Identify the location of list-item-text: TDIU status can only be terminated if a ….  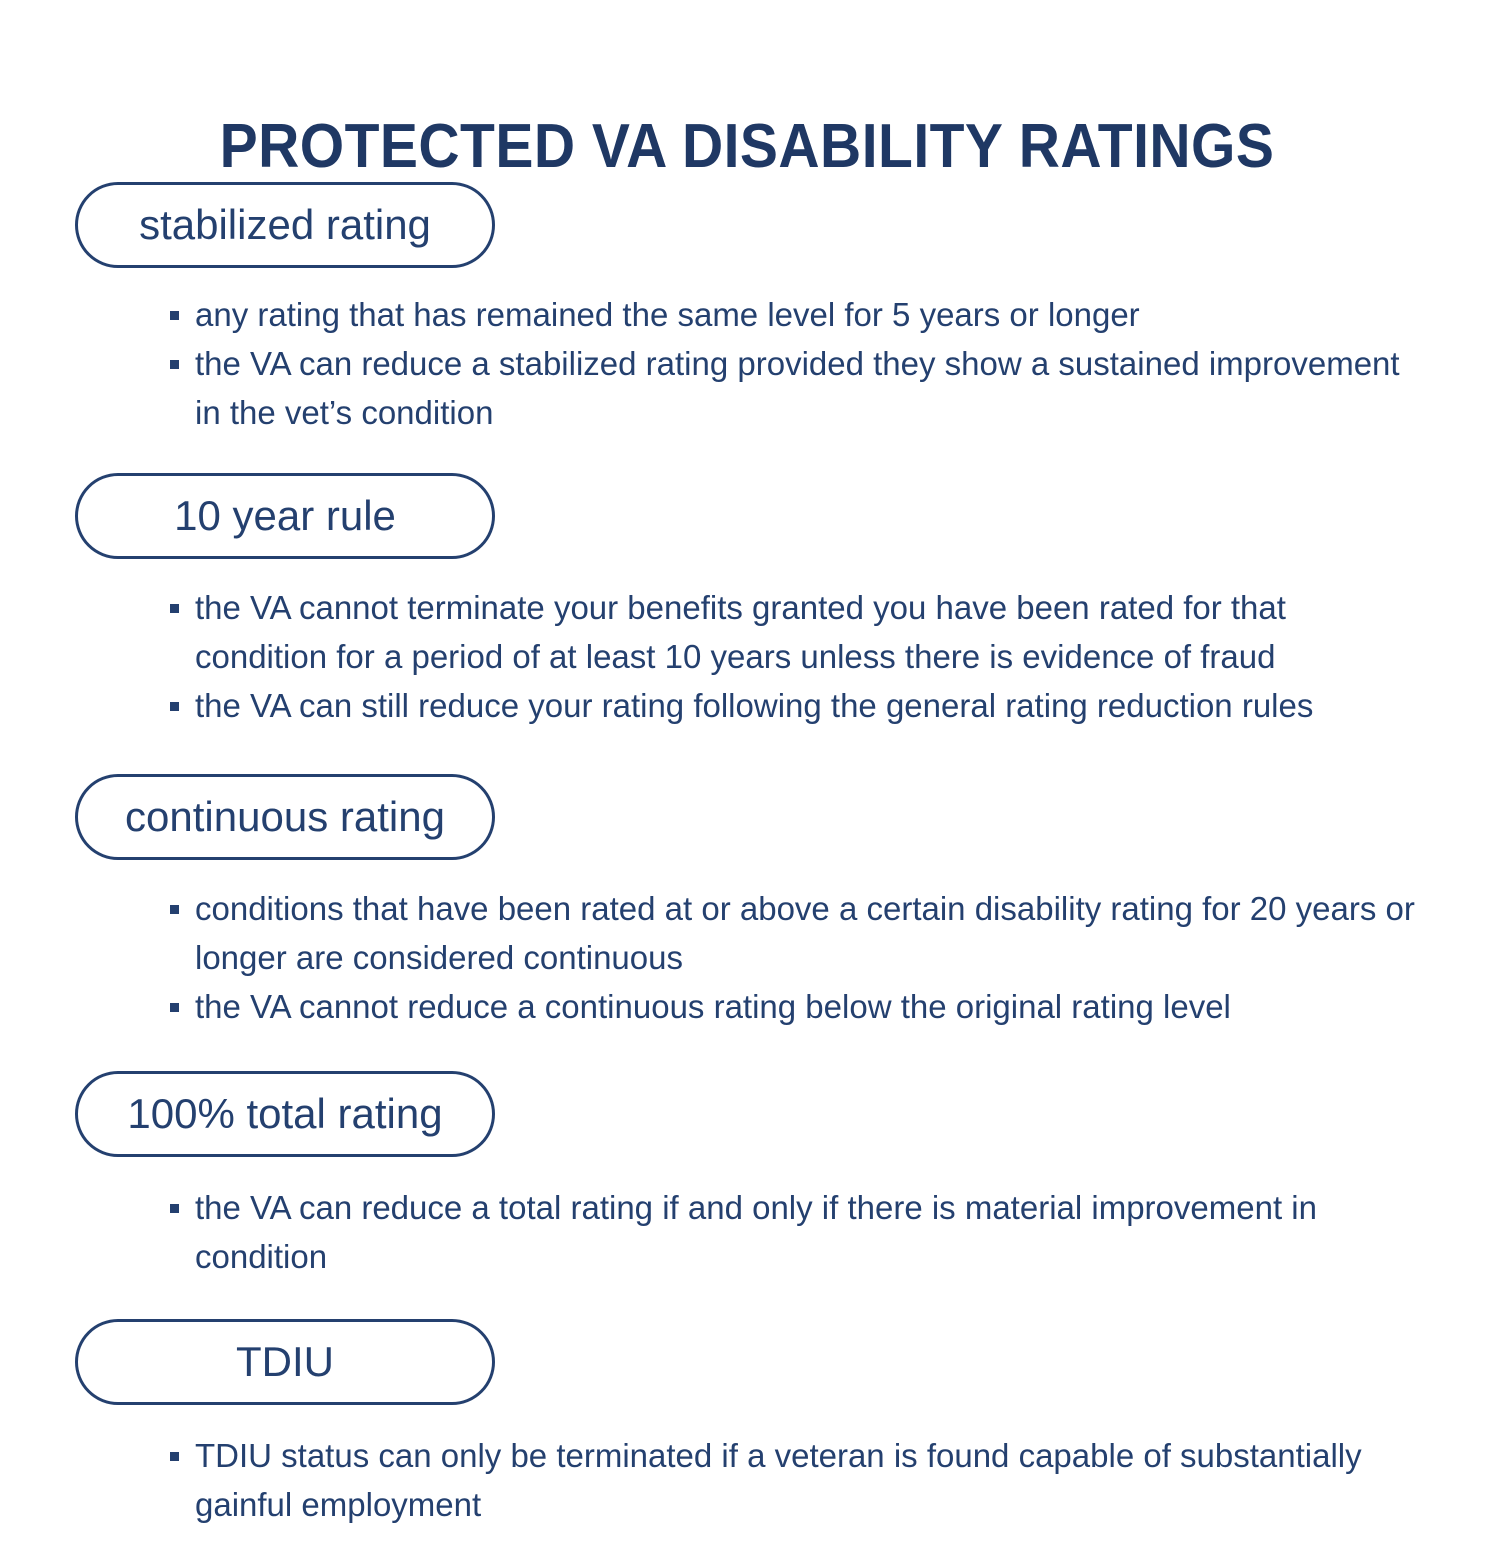
(778, 1480).